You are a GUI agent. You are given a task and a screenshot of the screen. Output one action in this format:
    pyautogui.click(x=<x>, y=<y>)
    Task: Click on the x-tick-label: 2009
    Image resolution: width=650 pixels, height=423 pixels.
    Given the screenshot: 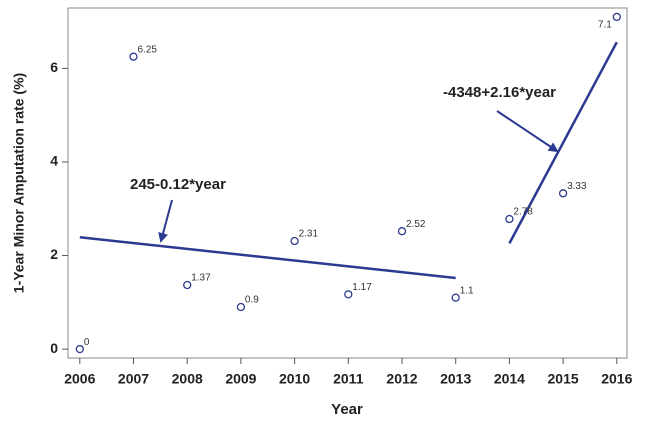 What is the action you would take?
    pyautogui.click(x=240, y=379)
    